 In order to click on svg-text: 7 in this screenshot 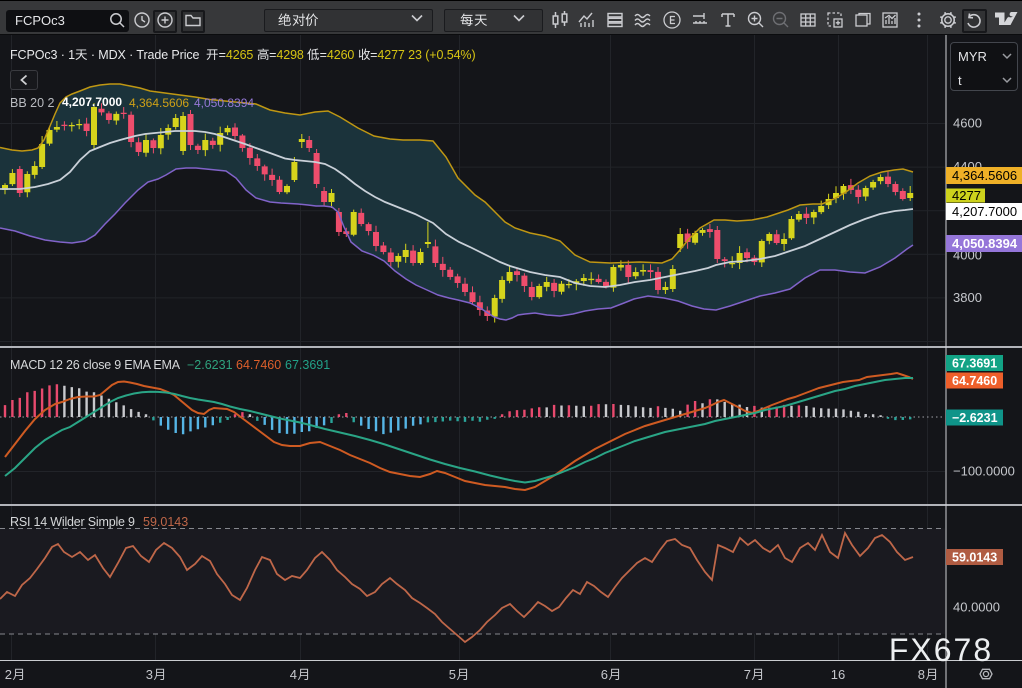, I will do `click(747, 674)`.